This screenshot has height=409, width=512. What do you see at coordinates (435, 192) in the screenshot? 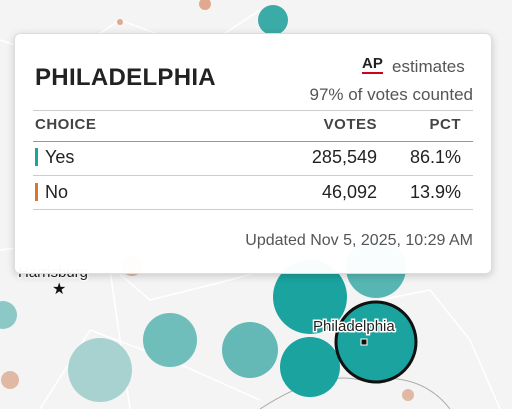
I see `percent: 13.9%` at bounding box center [435, 192].